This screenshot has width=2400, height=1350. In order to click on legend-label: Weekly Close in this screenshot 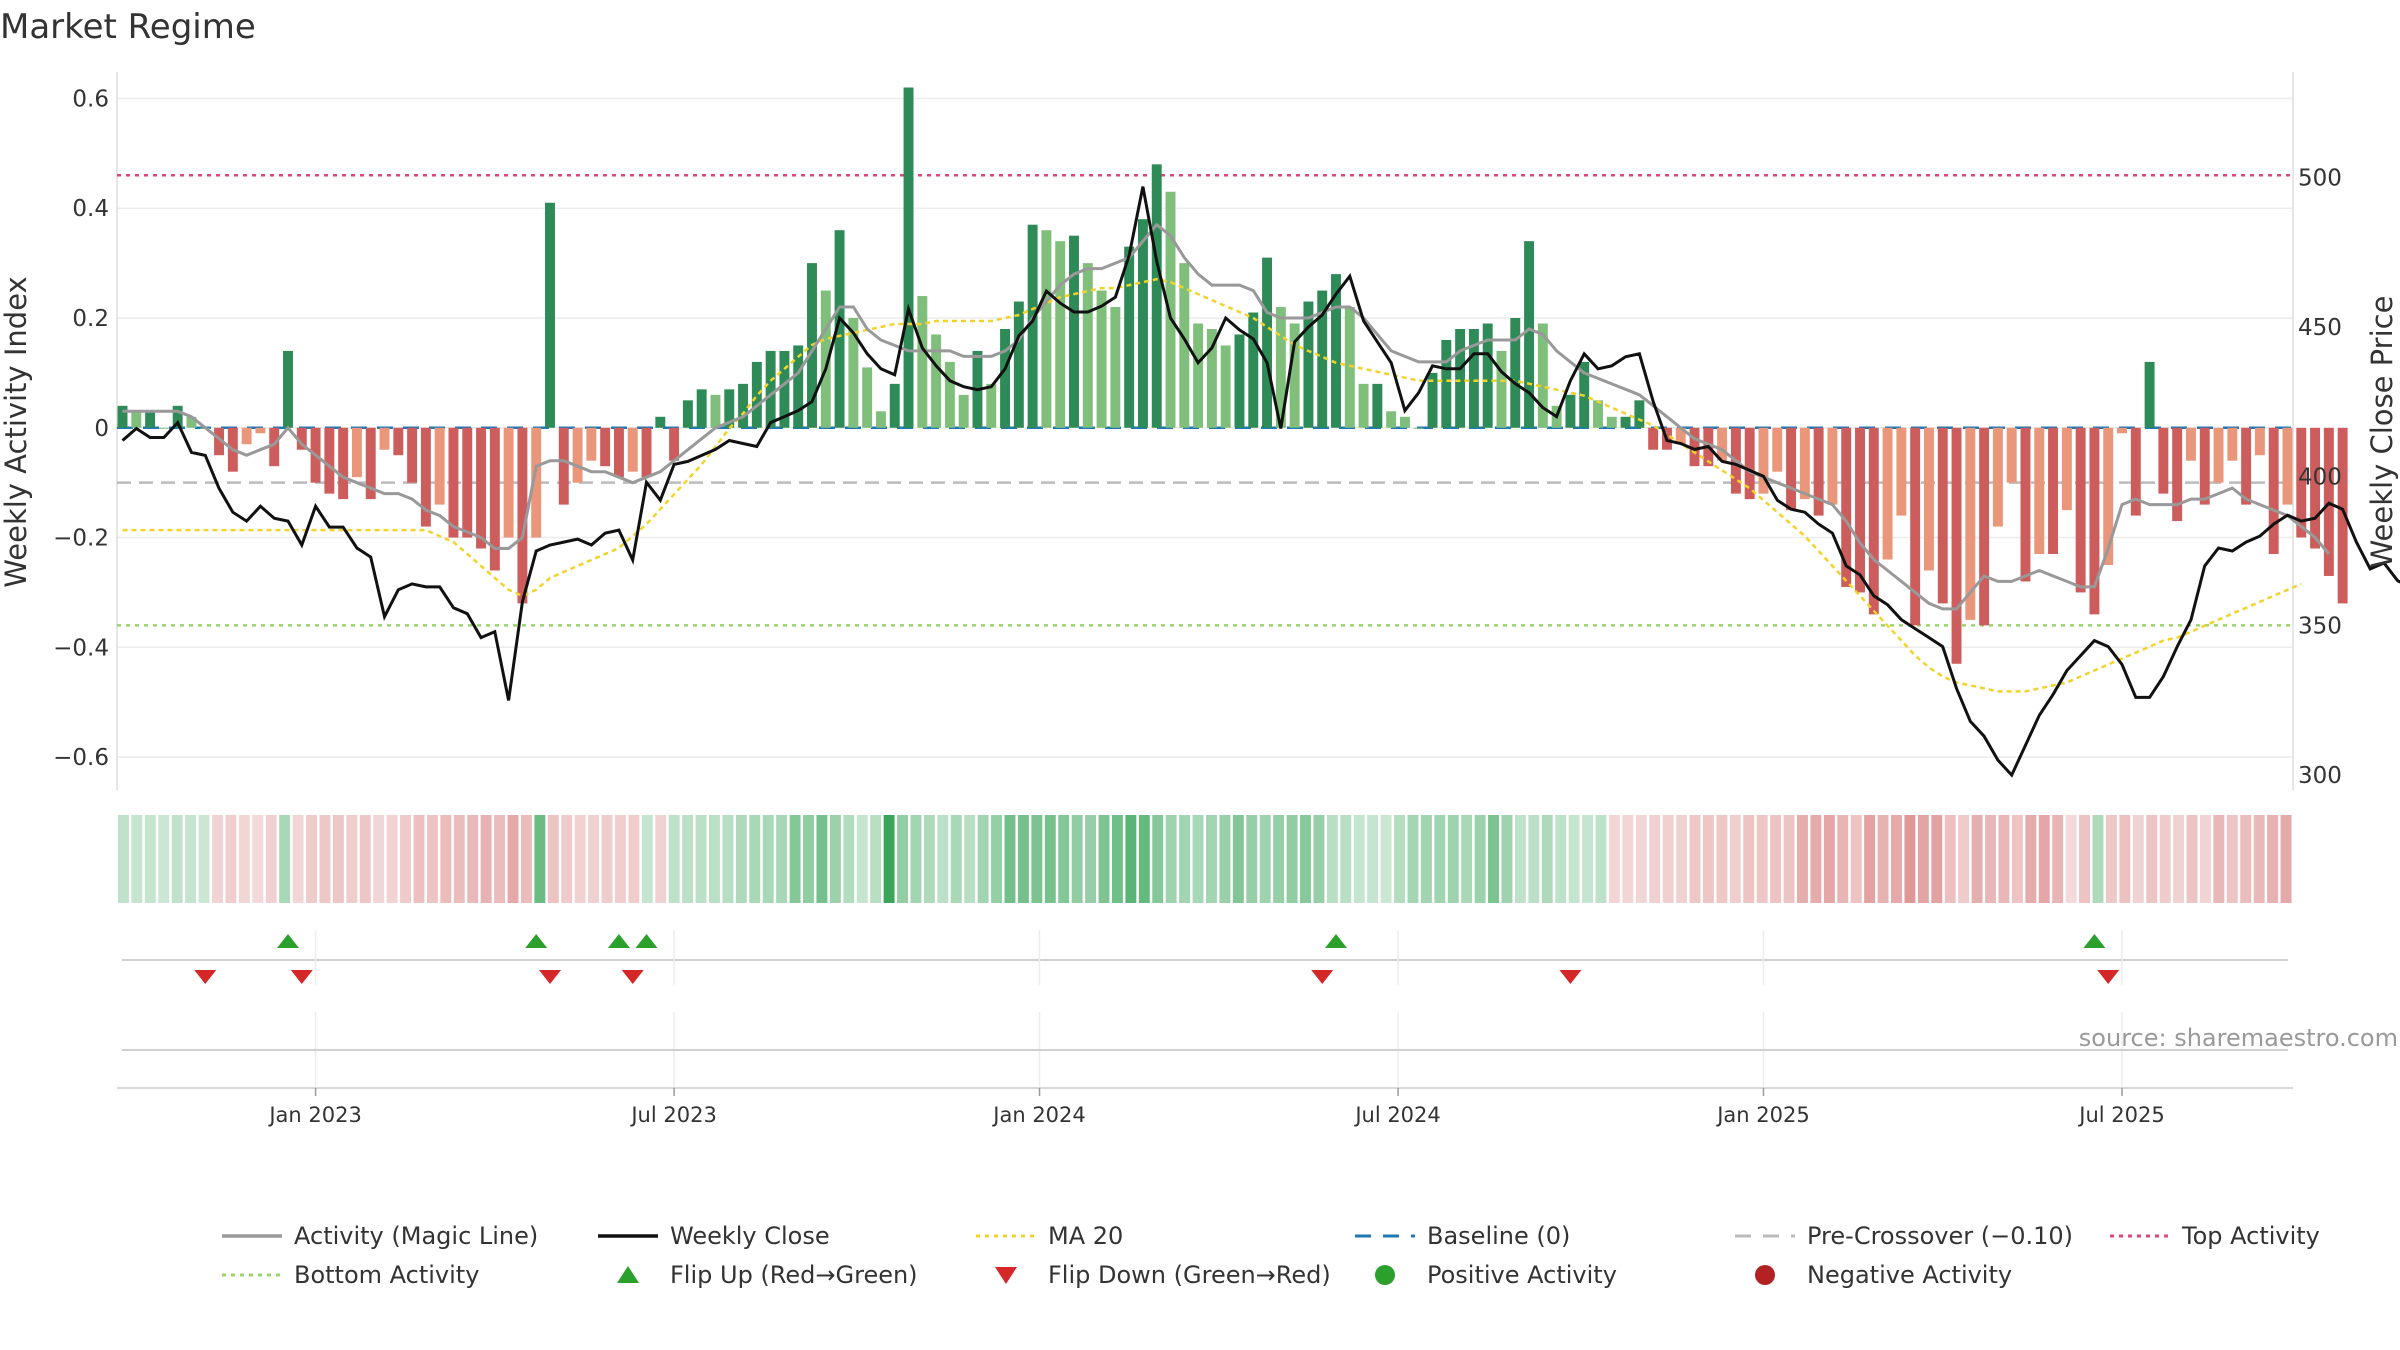, I will do `click(750, 1236)`.